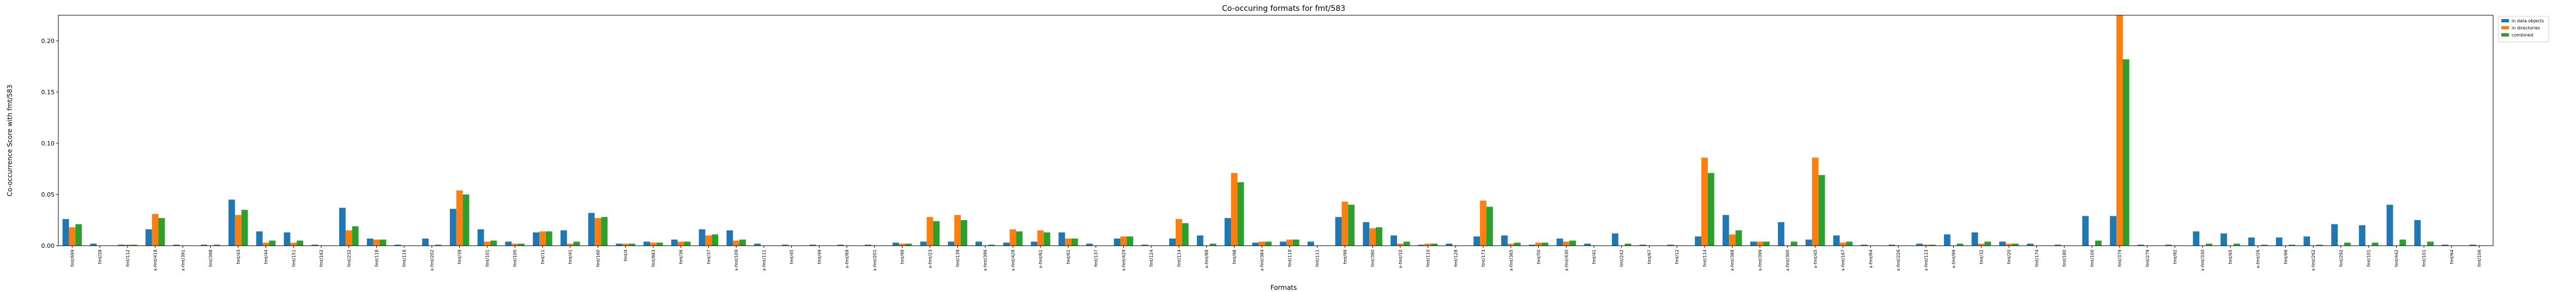  Describe the element at coordinates (1284, 288) in the screenshot. I see `x-axis-label: Formats` at that location.